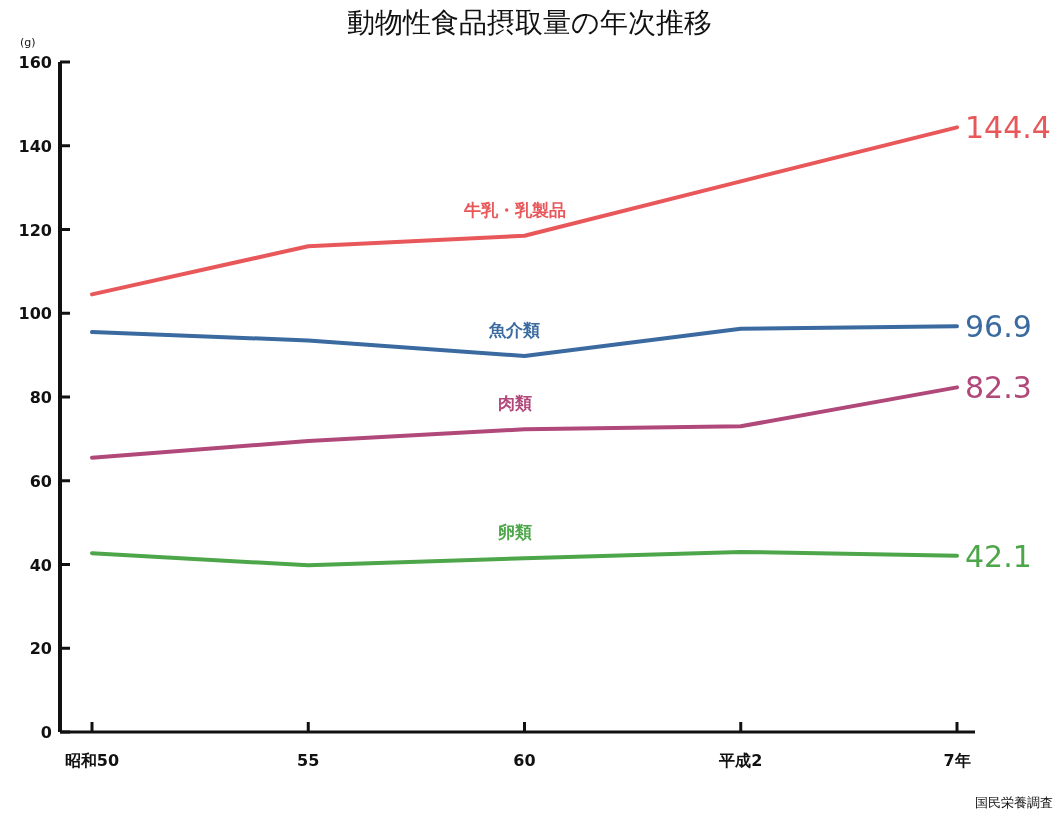  Describe the element at coordinates (308, 760) in the screenshot. I see `x-tick-label: 55` at that location.